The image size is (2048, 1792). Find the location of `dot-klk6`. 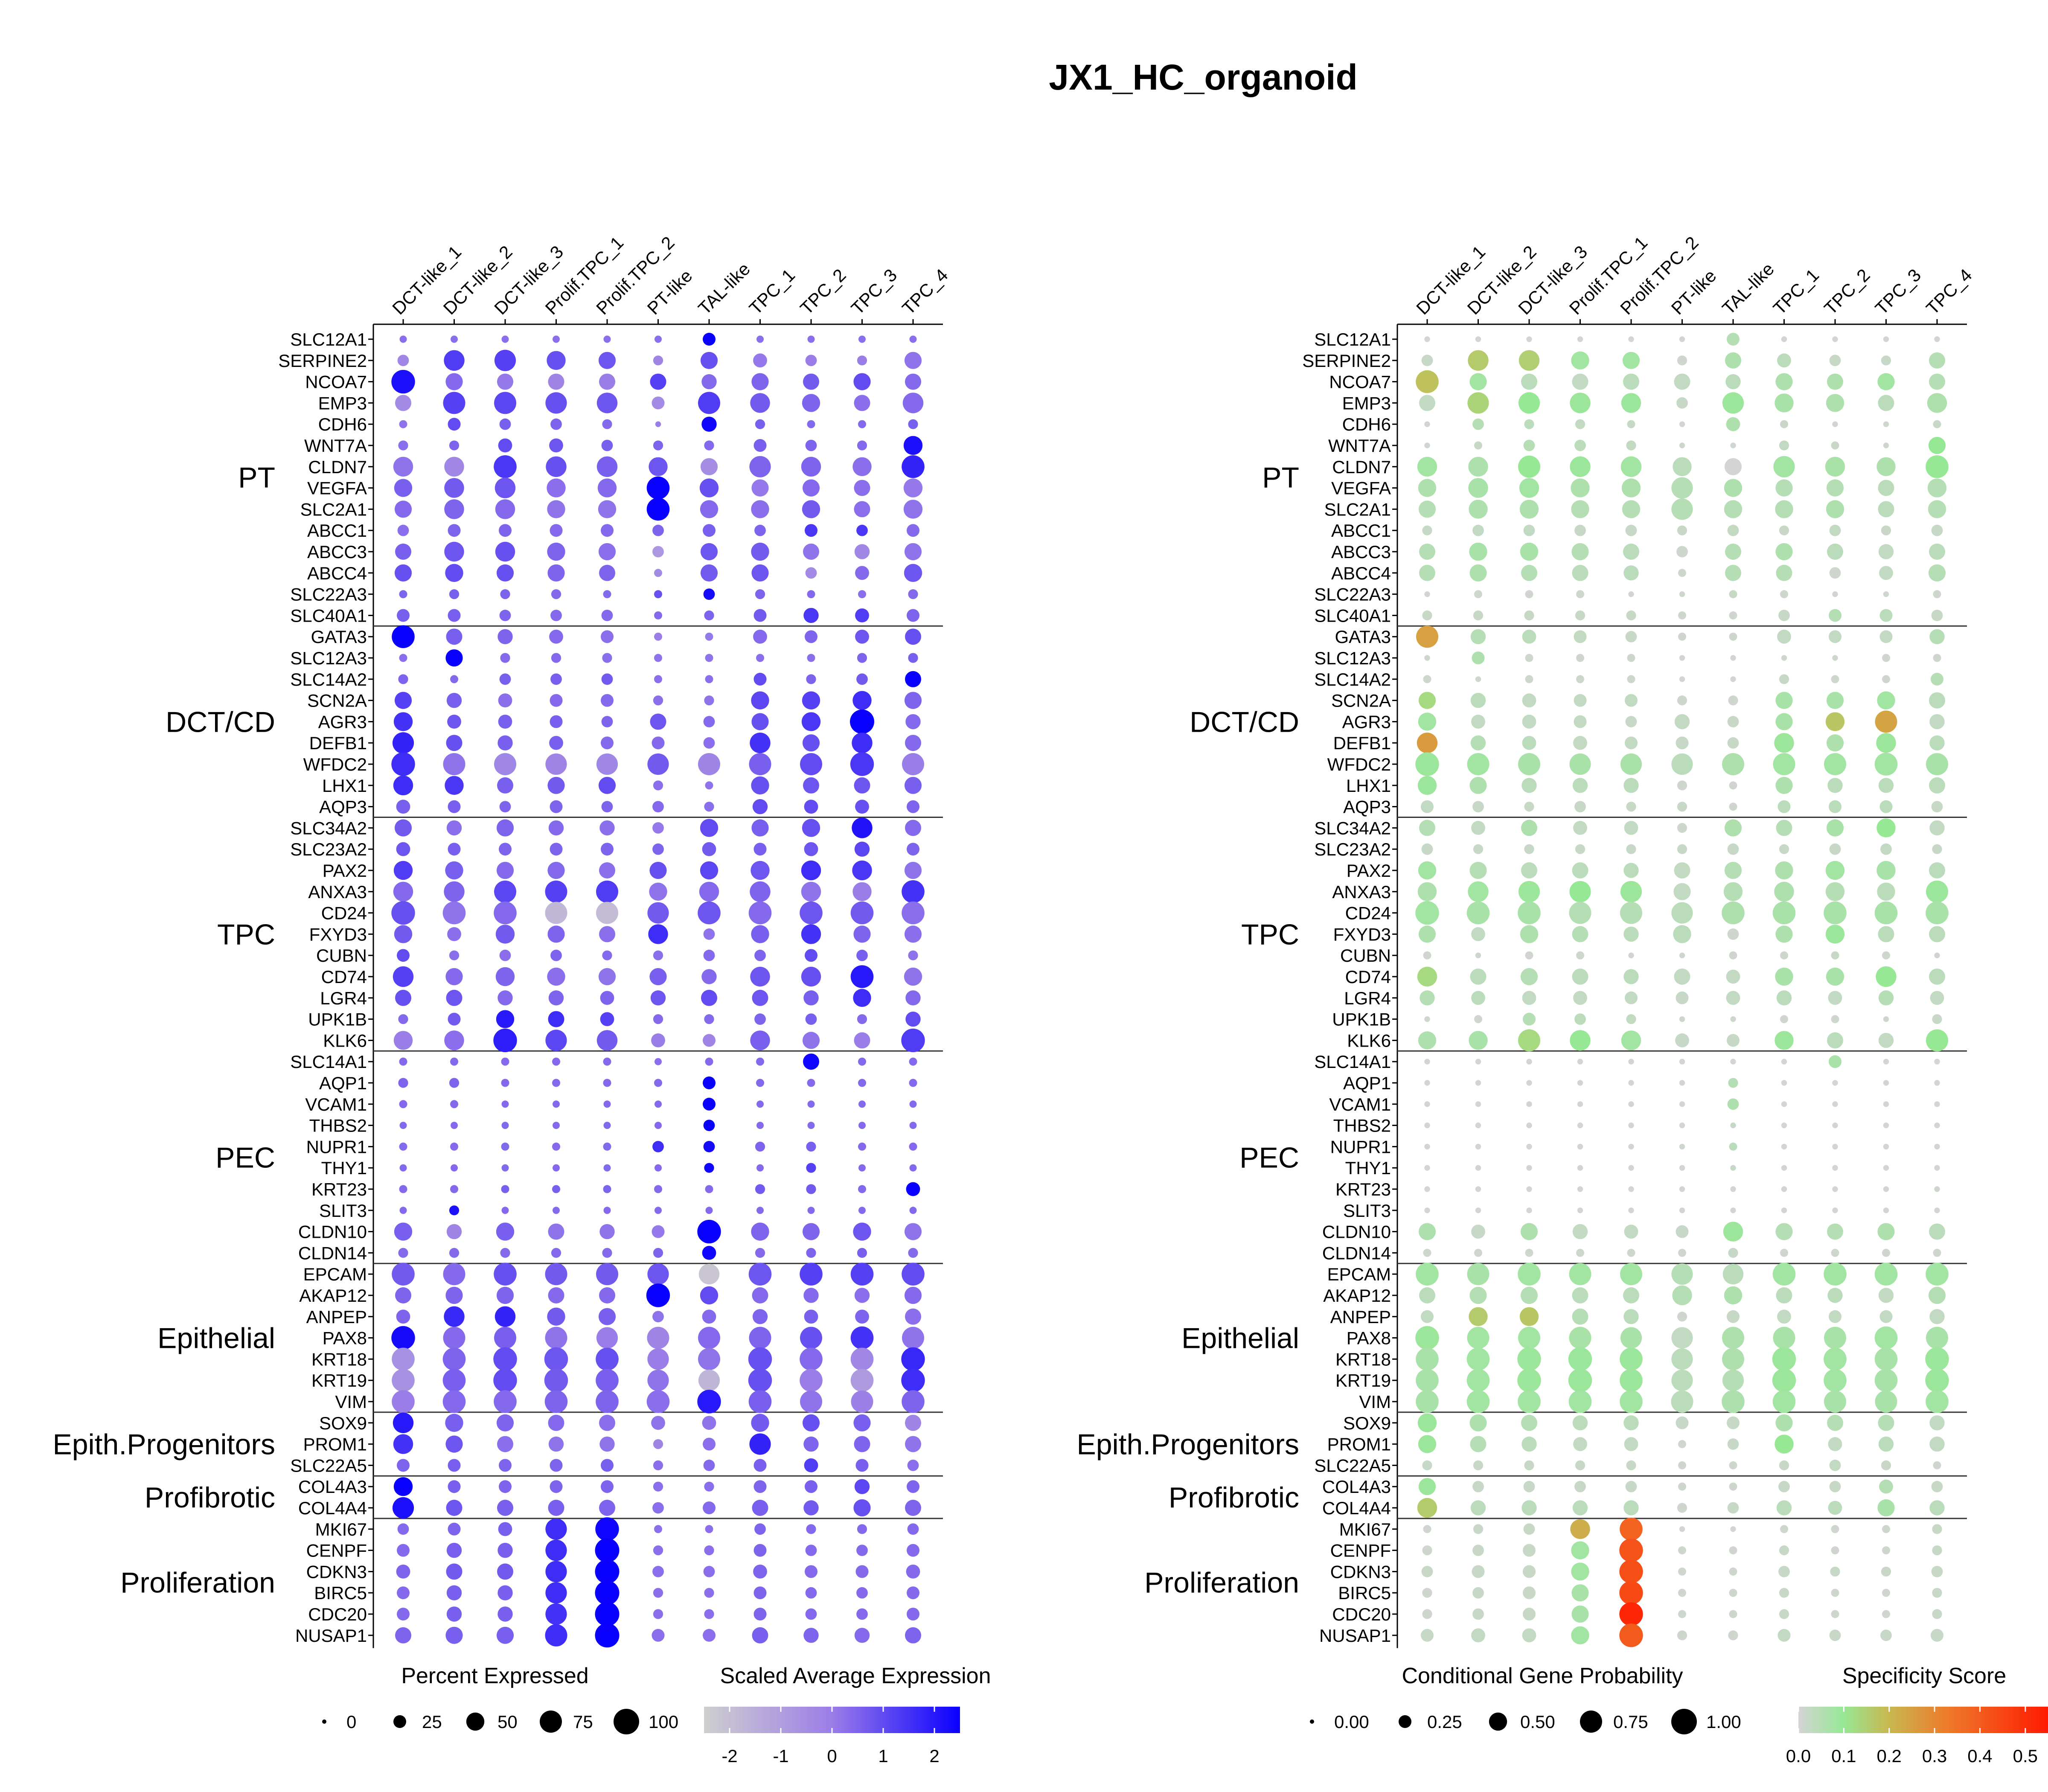

dot-klk6 is located at coordinates (1785, 1040).